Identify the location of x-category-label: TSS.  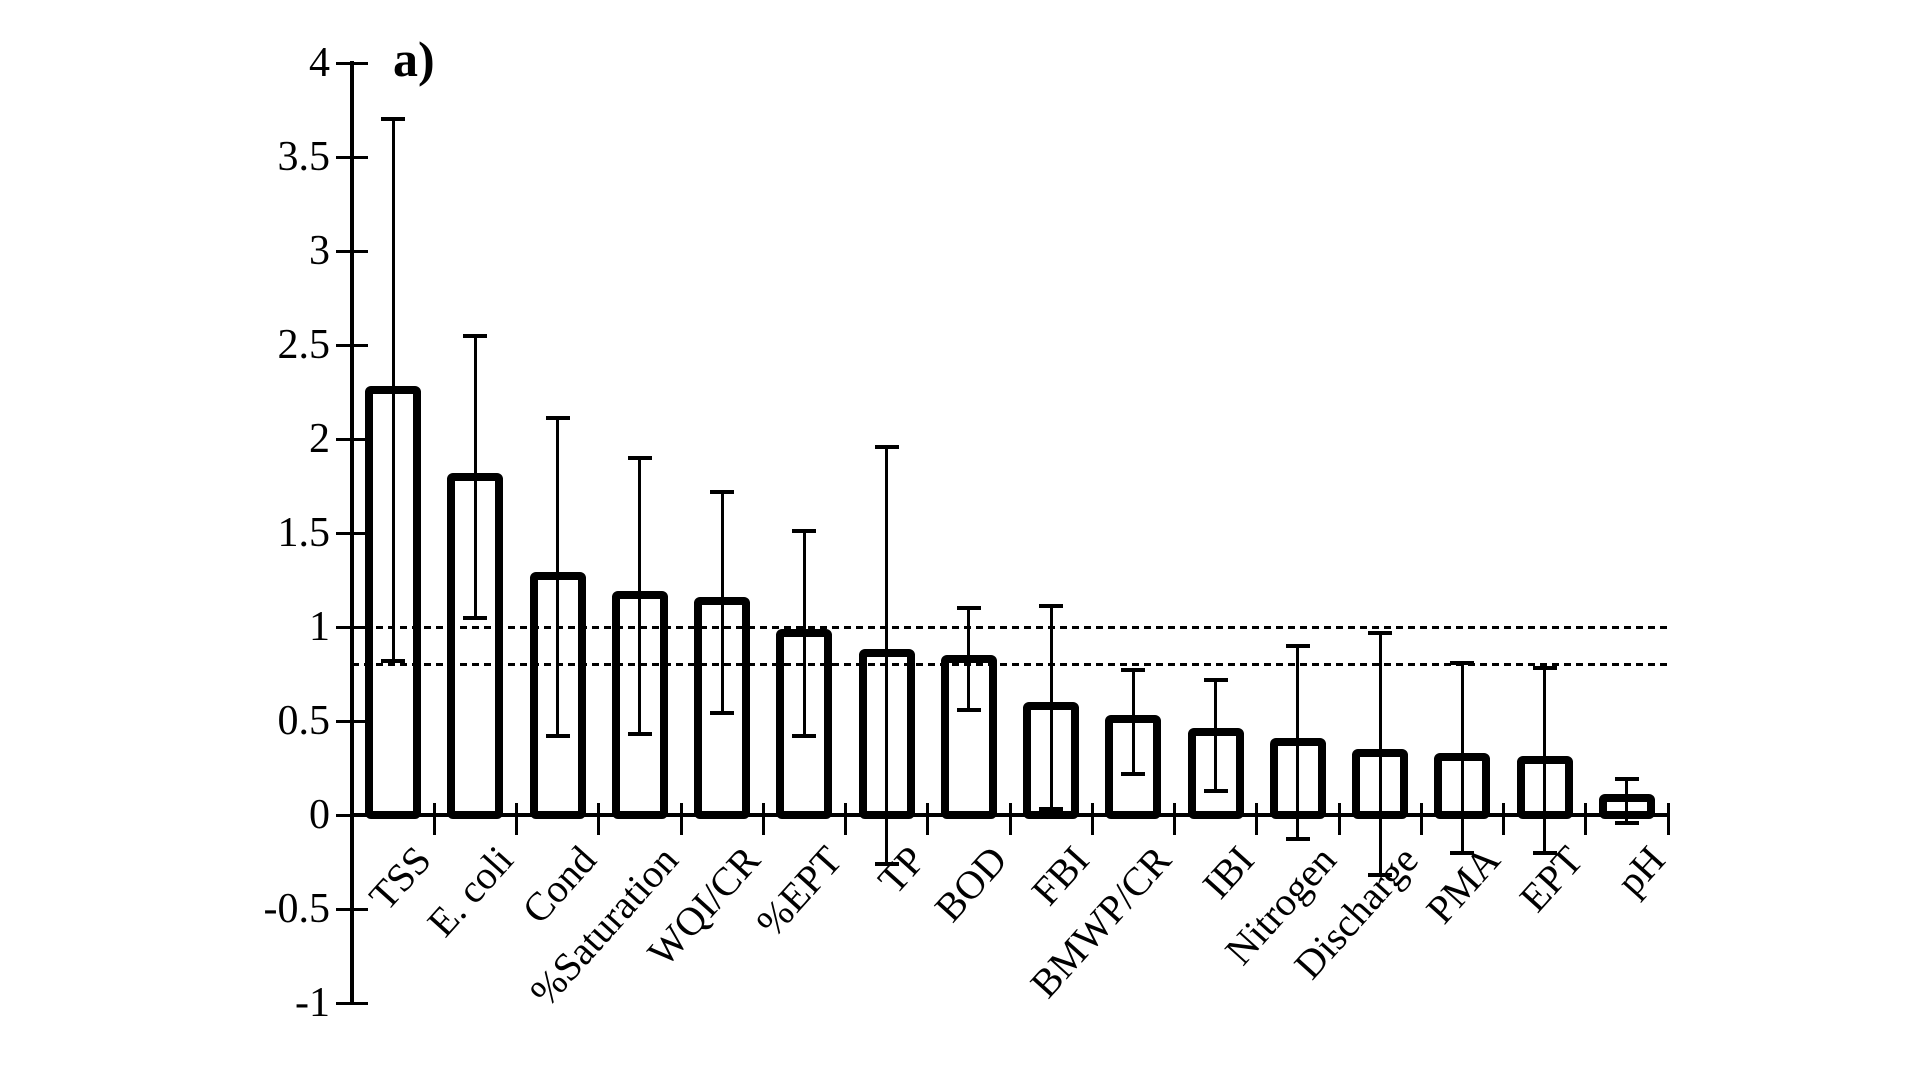
(400, 878).